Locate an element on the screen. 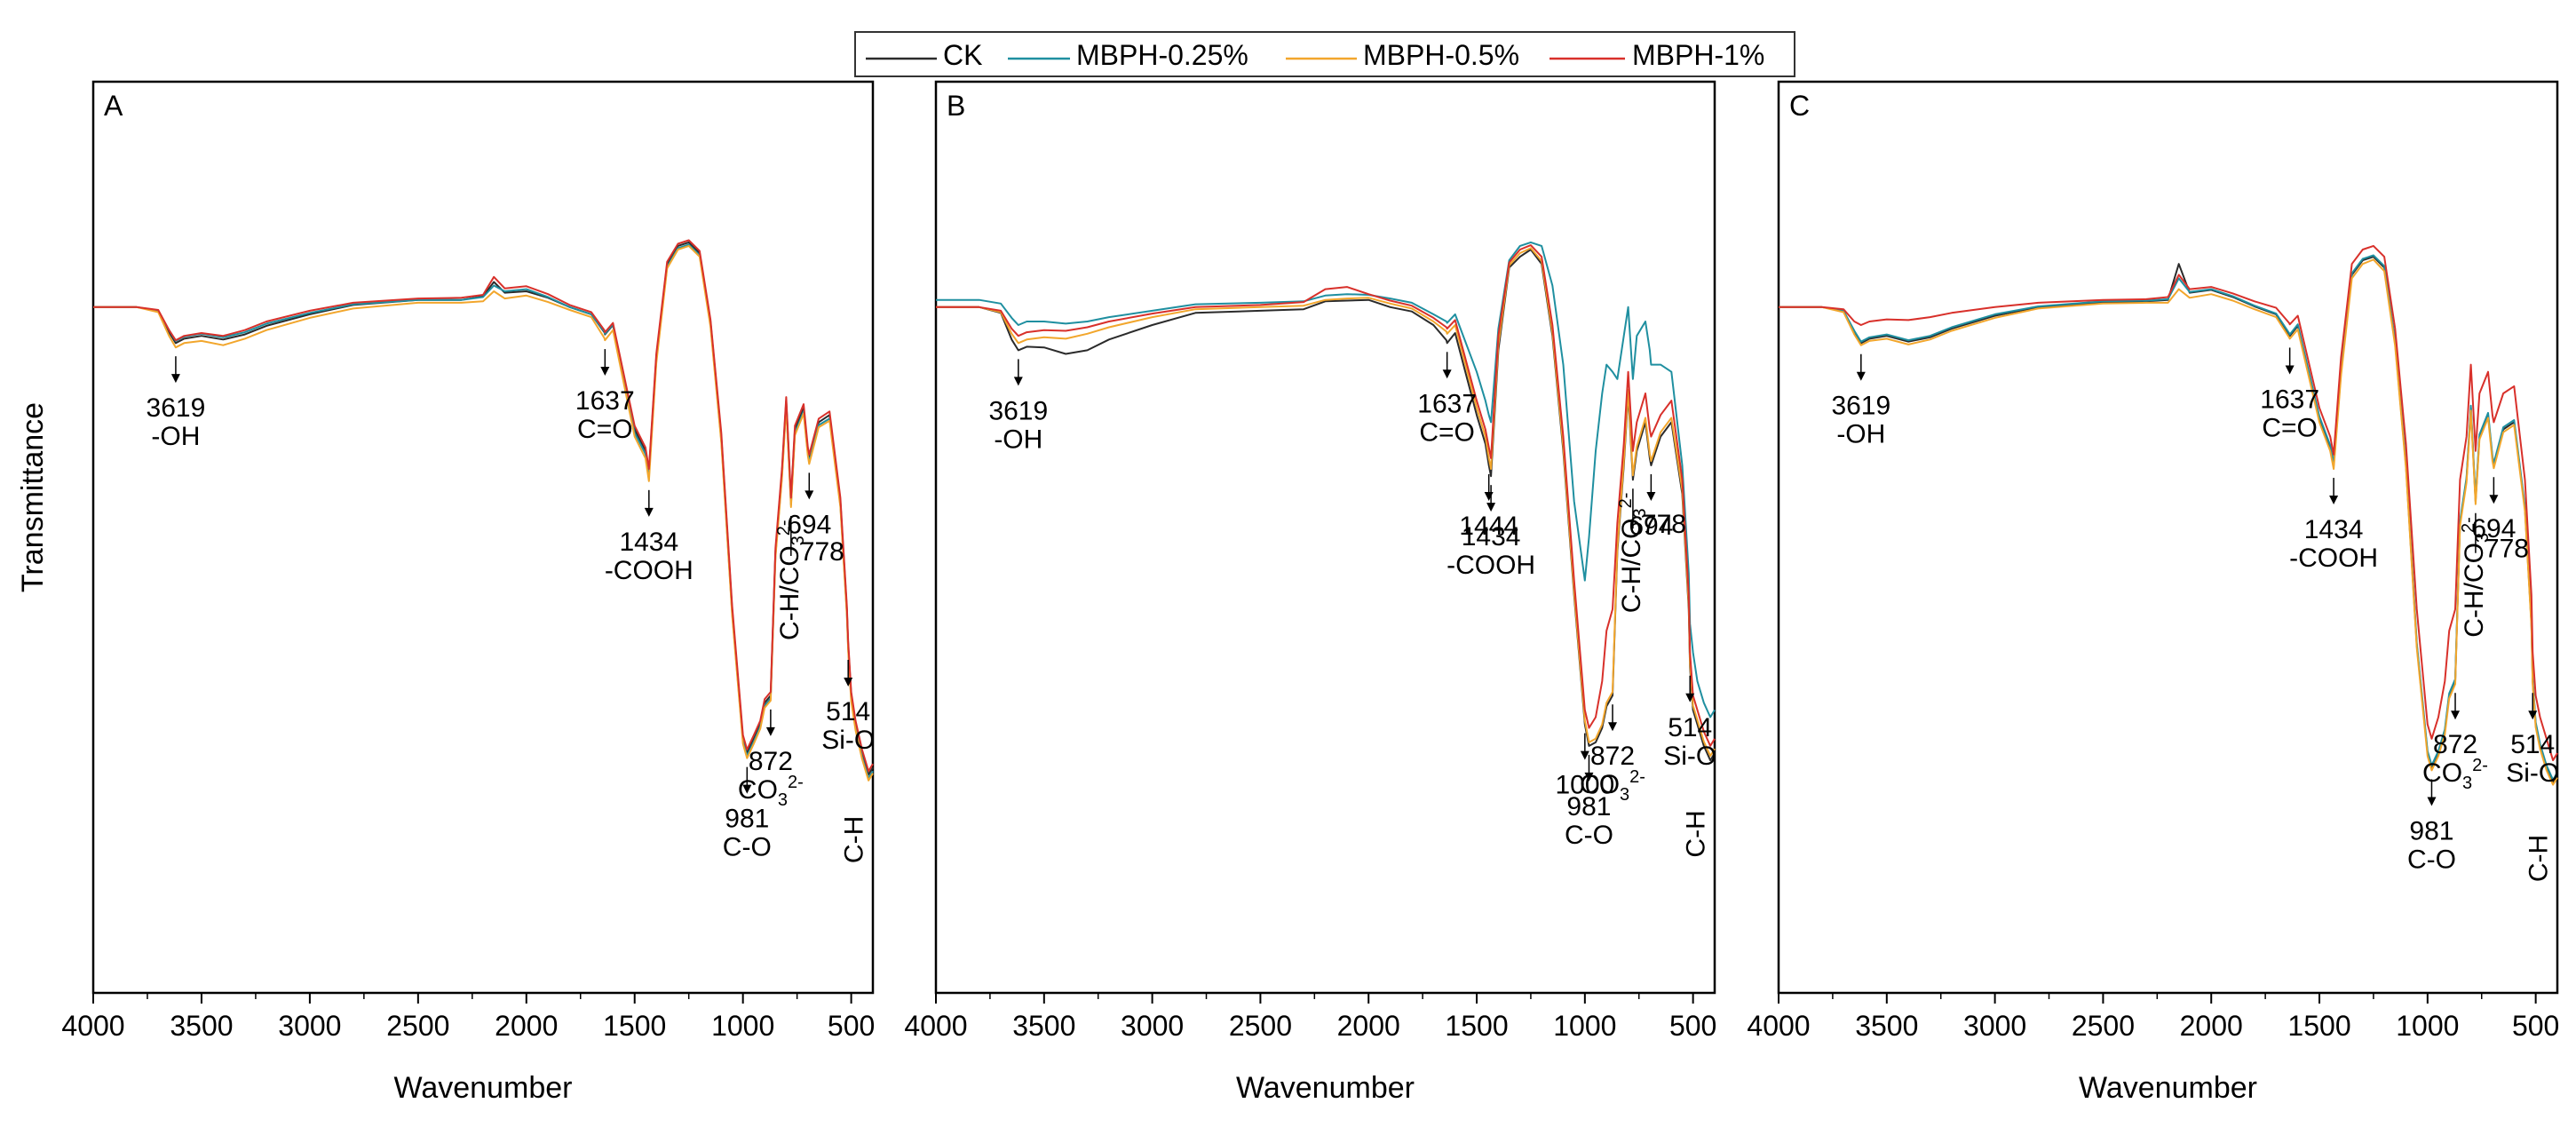 The height and width of the screenshot is (1127, 2576). peak-group: C-O is located at coordinates (1589, 836).